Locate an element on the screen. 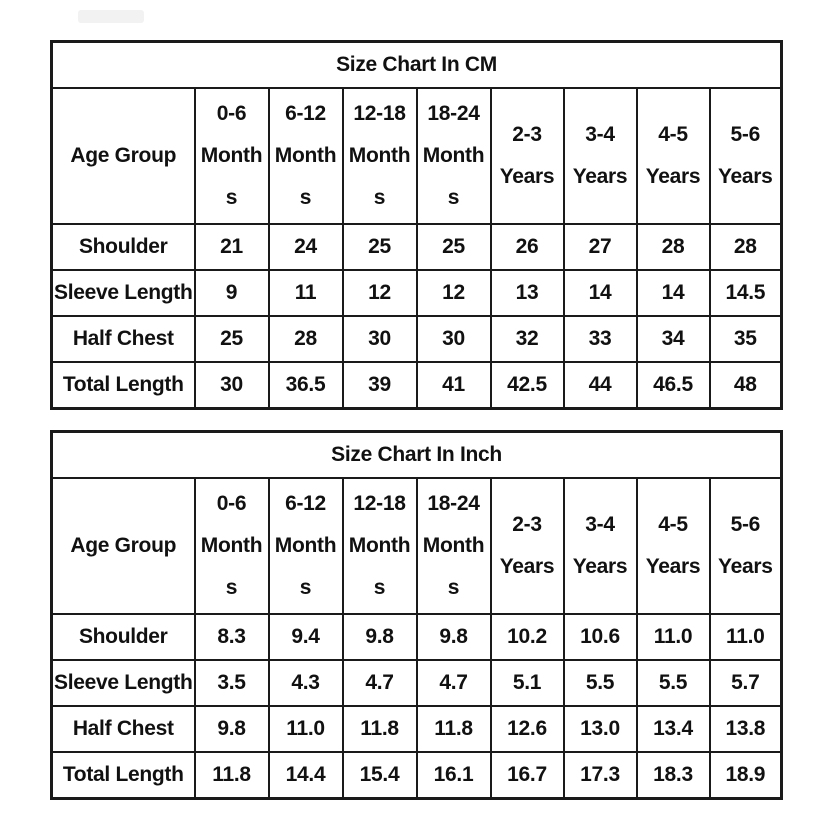  data-cell: 46.5 is located at coordinates (673, 385).